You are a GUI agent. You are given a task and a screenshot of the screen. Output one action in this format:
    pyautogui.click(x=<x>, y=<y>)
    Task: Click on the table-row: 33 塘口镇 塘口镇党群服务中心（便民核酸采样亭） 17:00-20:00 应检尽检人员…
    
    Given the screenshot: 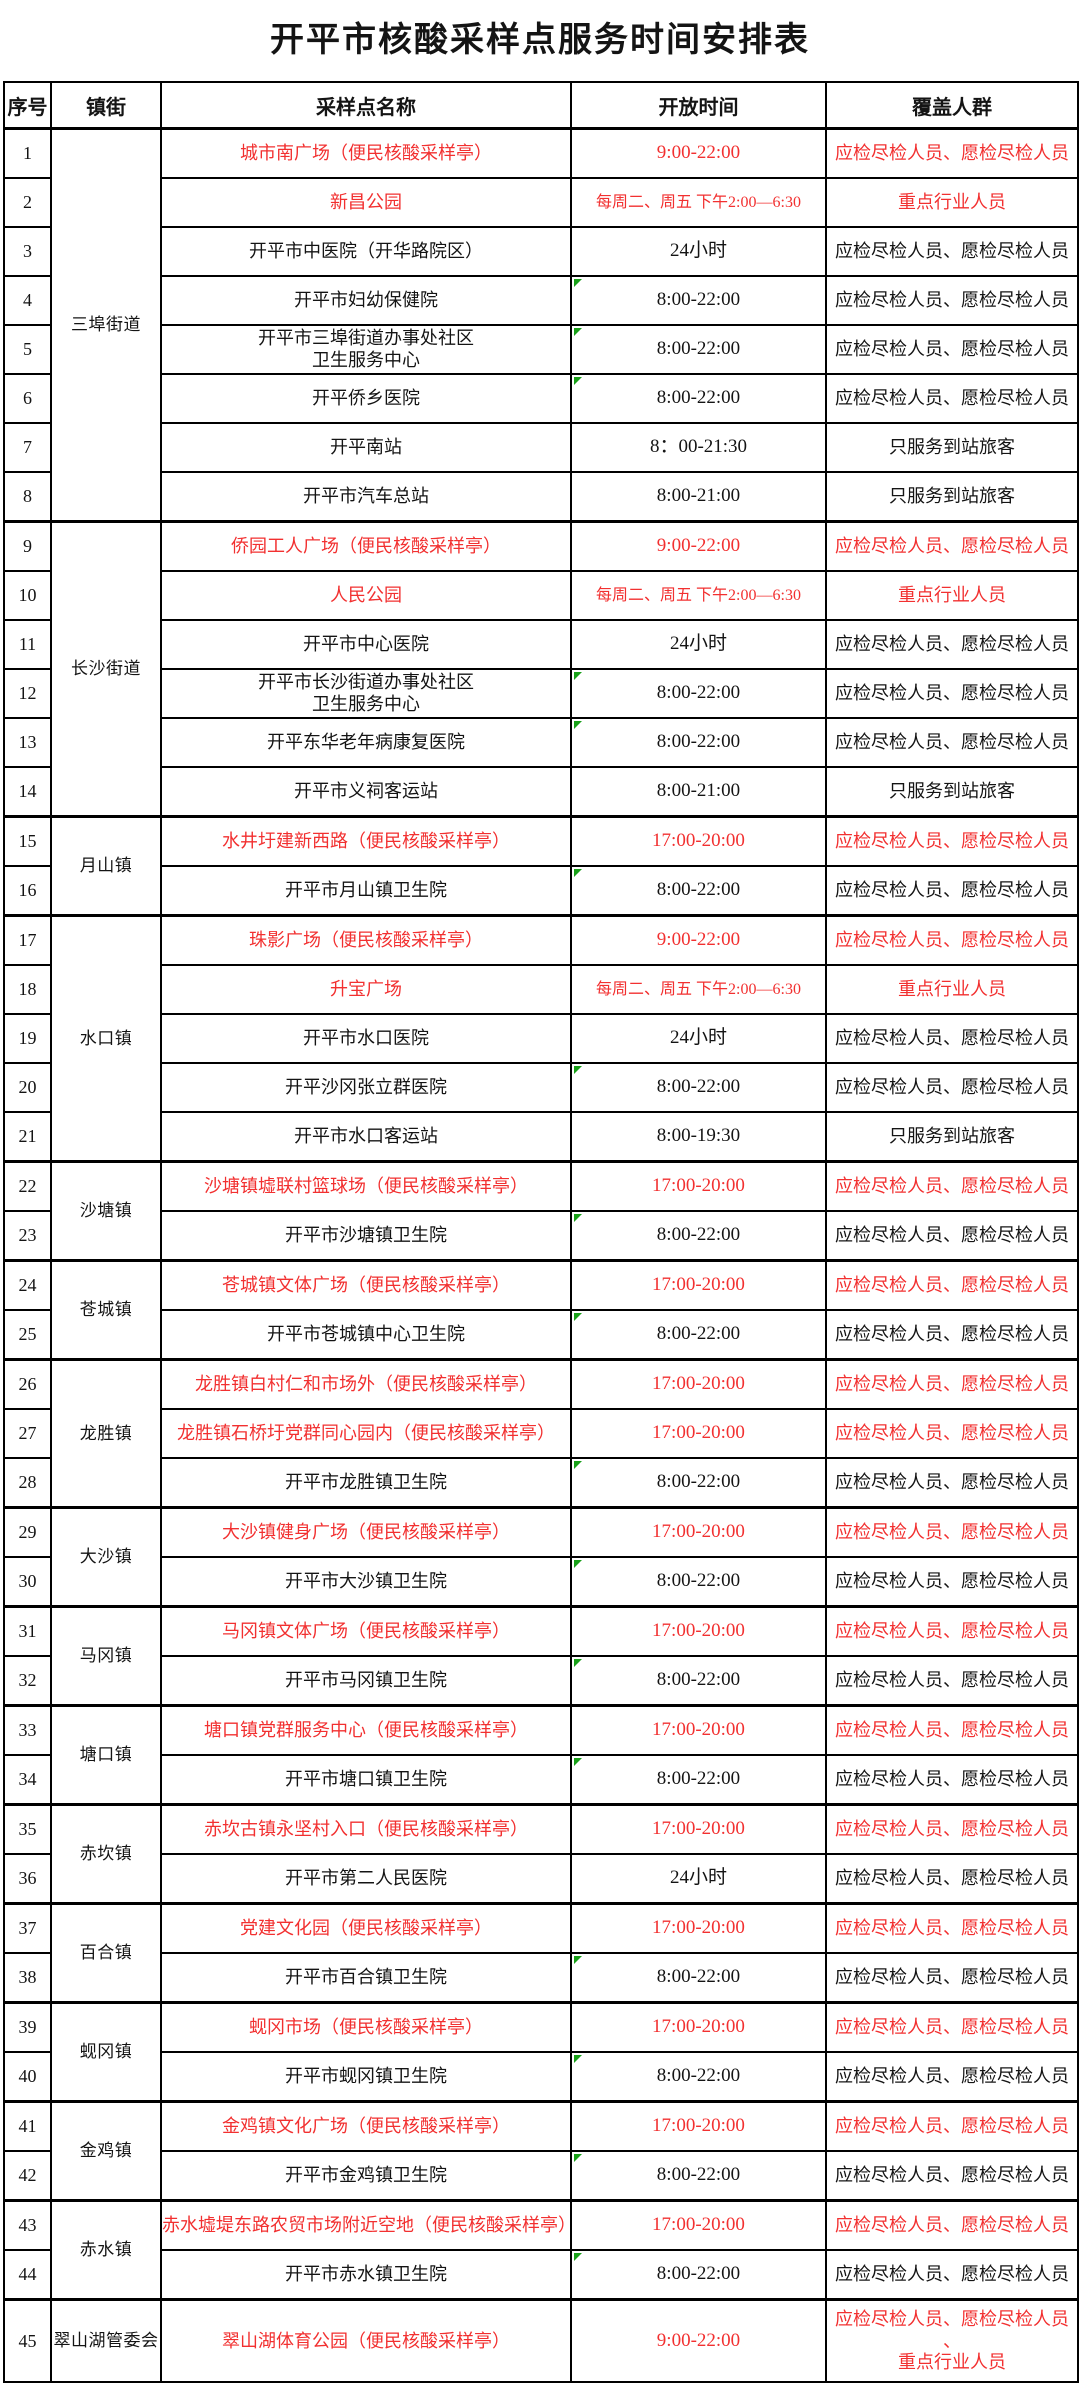 What is the action you would take?
    pyautogui.click(x=541, y=1755)
    